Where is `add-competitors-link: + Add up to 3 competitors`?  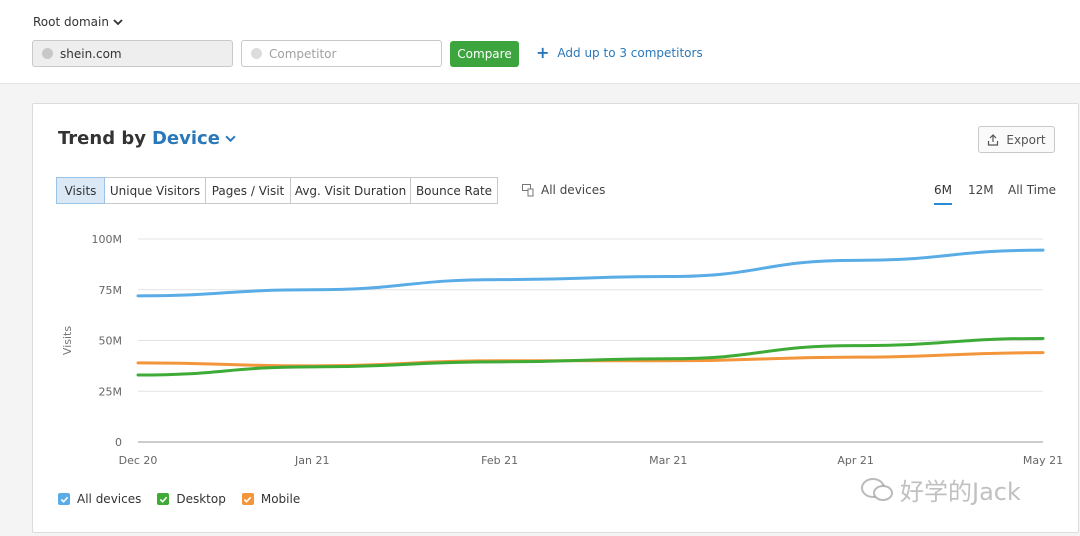
add-competitors-link: + Add up to 3 competitors is located at coordinates (619, 52).